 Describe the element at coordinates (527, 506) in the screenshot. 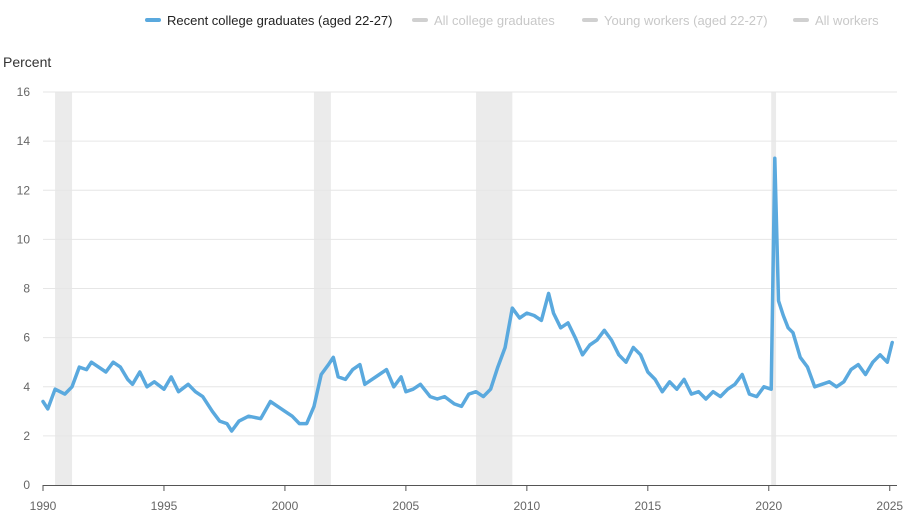

I see `x-tick-label: 2010` at that location.